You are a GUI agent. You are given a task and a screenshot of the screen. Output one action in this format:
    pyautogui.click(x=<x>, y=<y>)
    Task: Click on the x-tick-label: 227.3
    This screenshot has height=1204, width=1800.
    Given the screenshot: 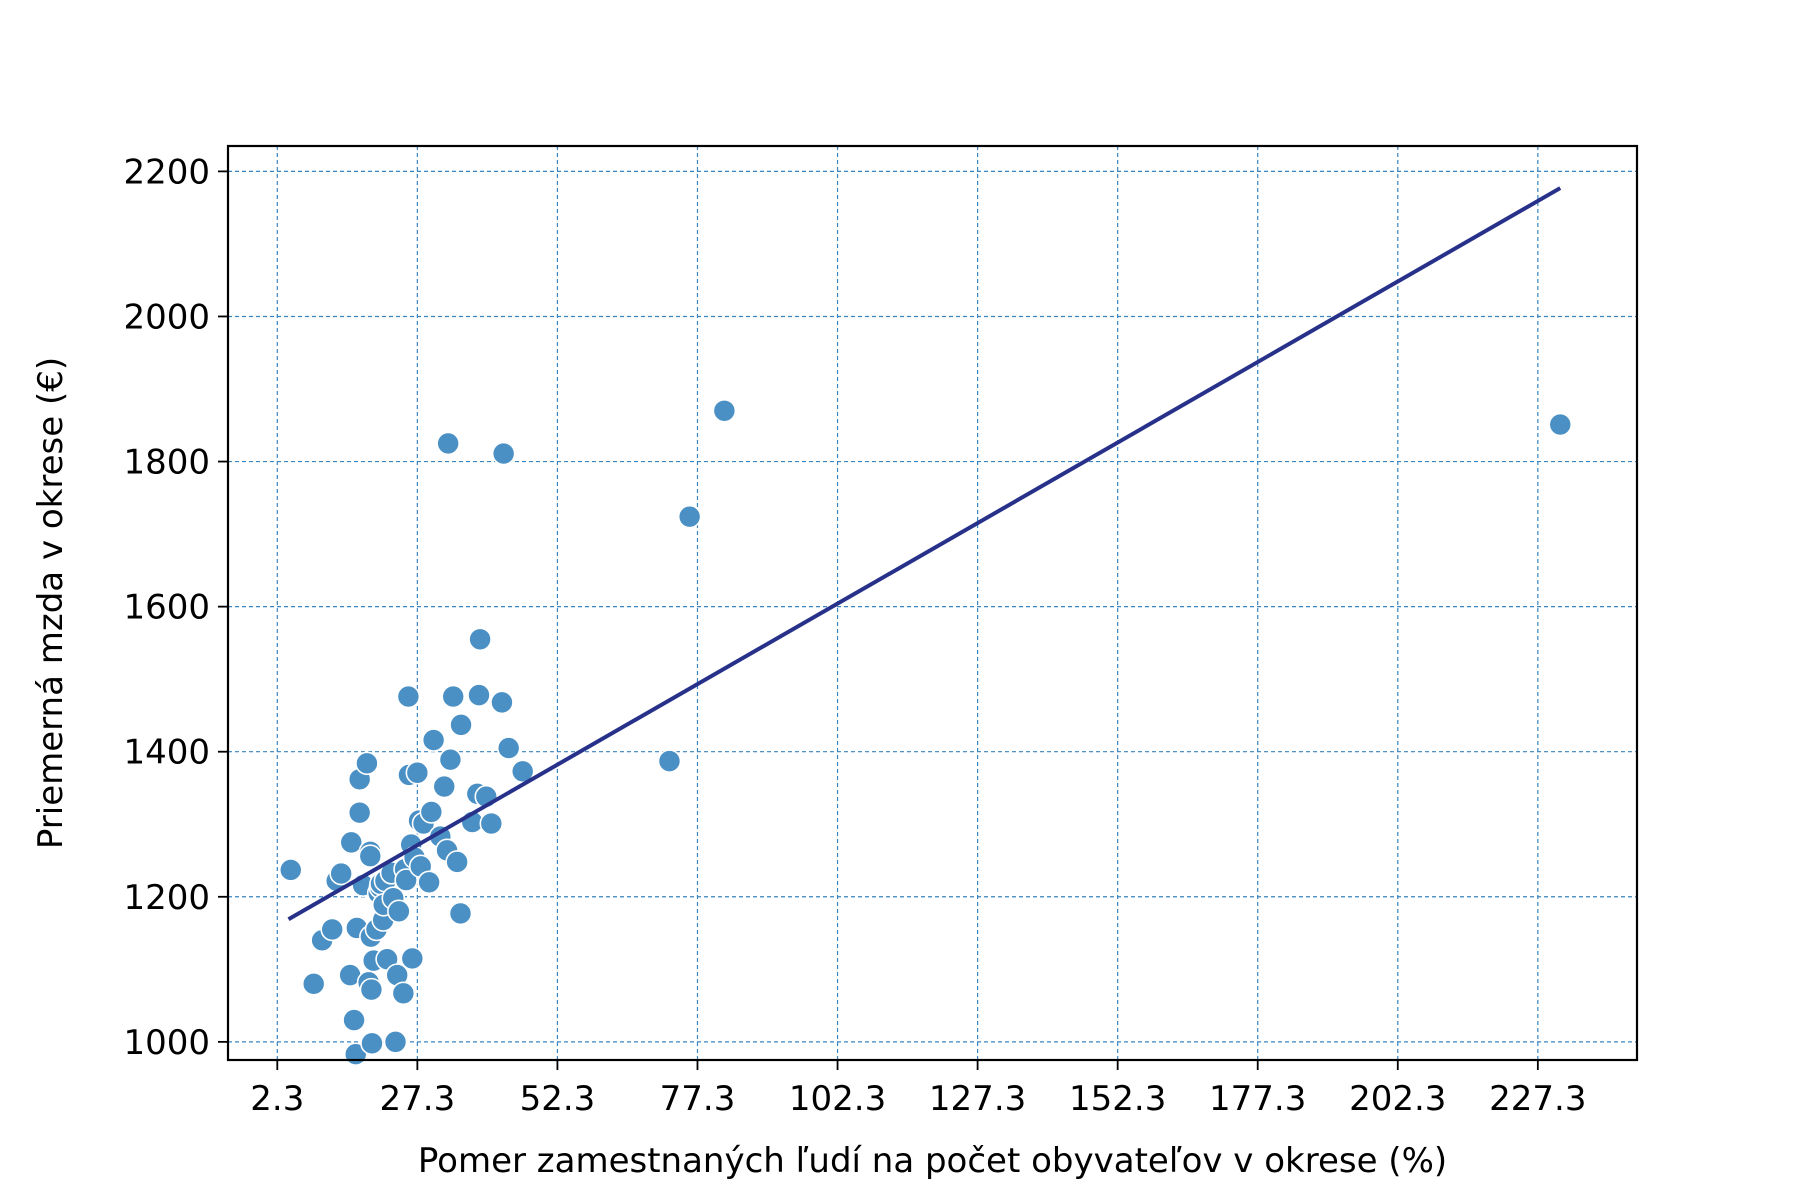 What is the action you would take?
    pyautogui.click(x=1537, y=1099)
    